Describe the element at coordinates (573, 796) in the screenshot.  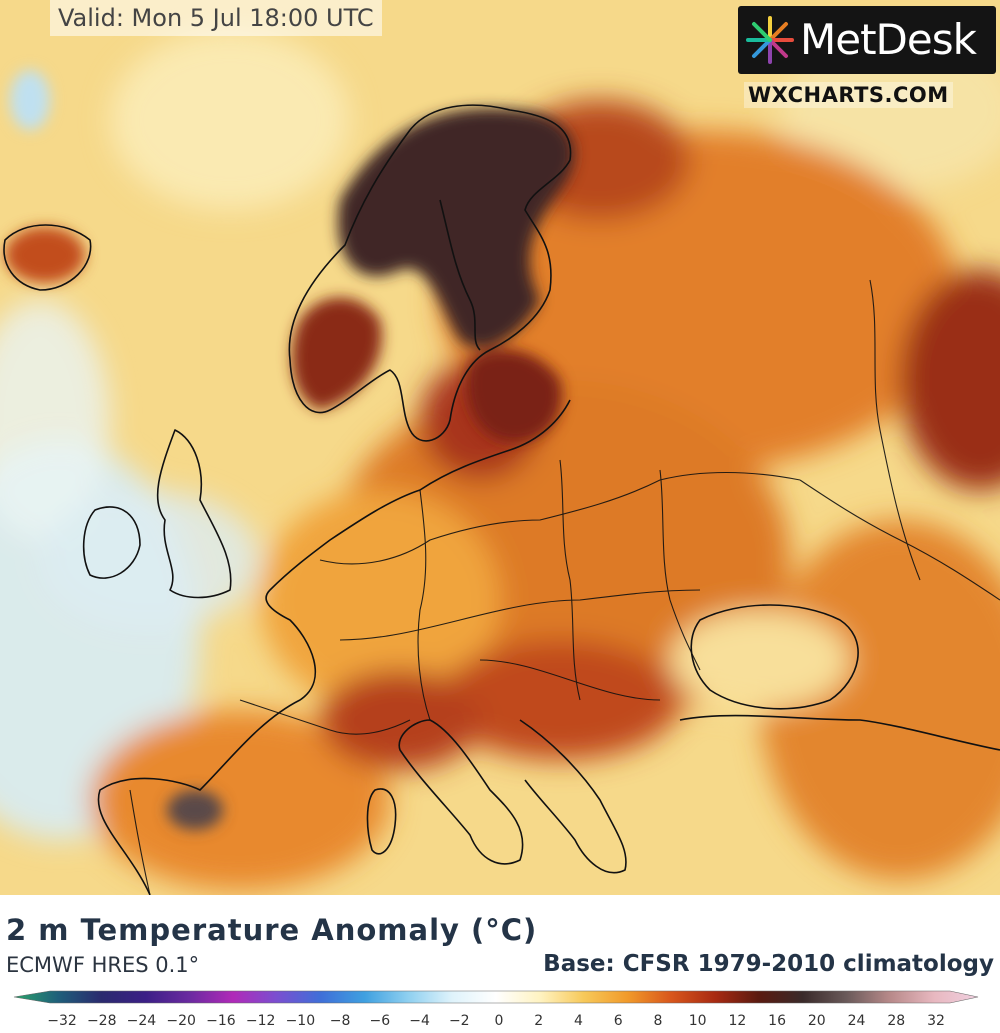
I see `balkan-coastline` at that location.